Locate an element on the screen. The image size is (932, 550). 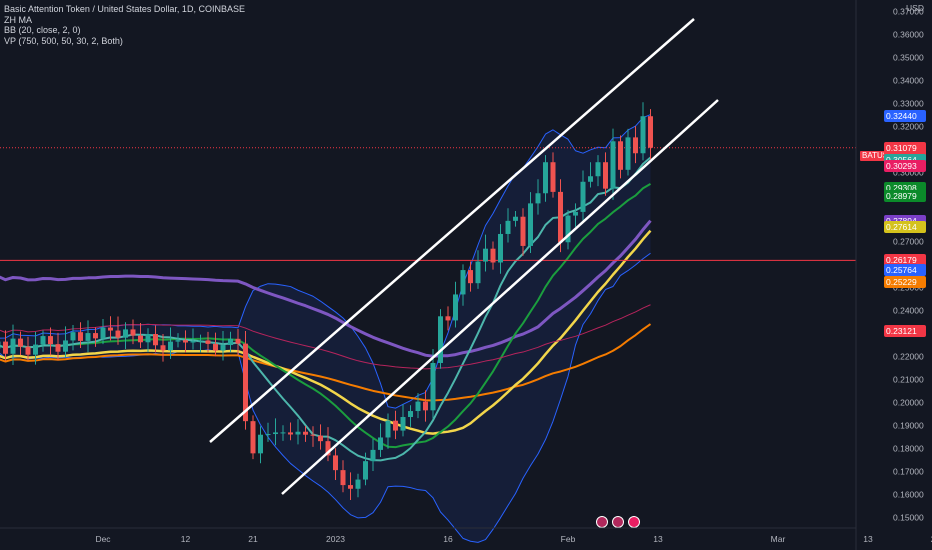
ma-pink-line is located at coordinates (325, 337).